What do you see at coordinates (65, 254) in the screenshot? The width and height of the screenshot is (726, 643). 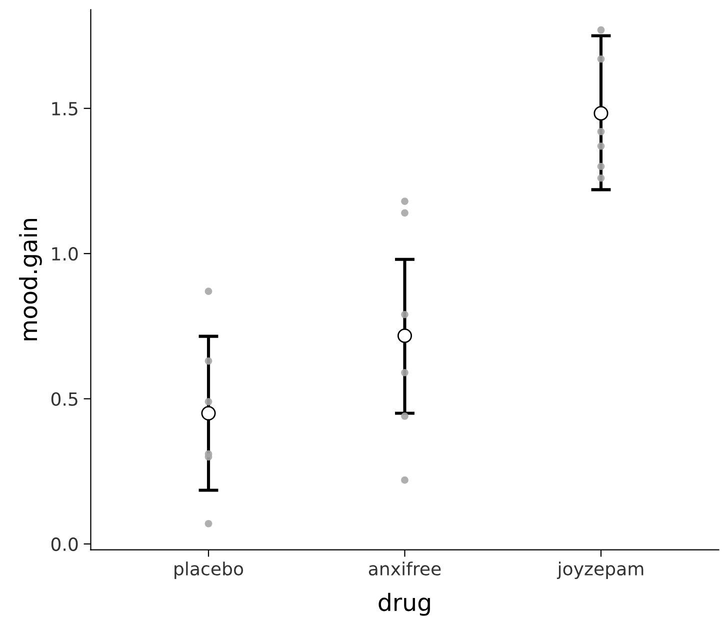 I see `y-tick-label: 1.0` at bounding box center [65, 254].